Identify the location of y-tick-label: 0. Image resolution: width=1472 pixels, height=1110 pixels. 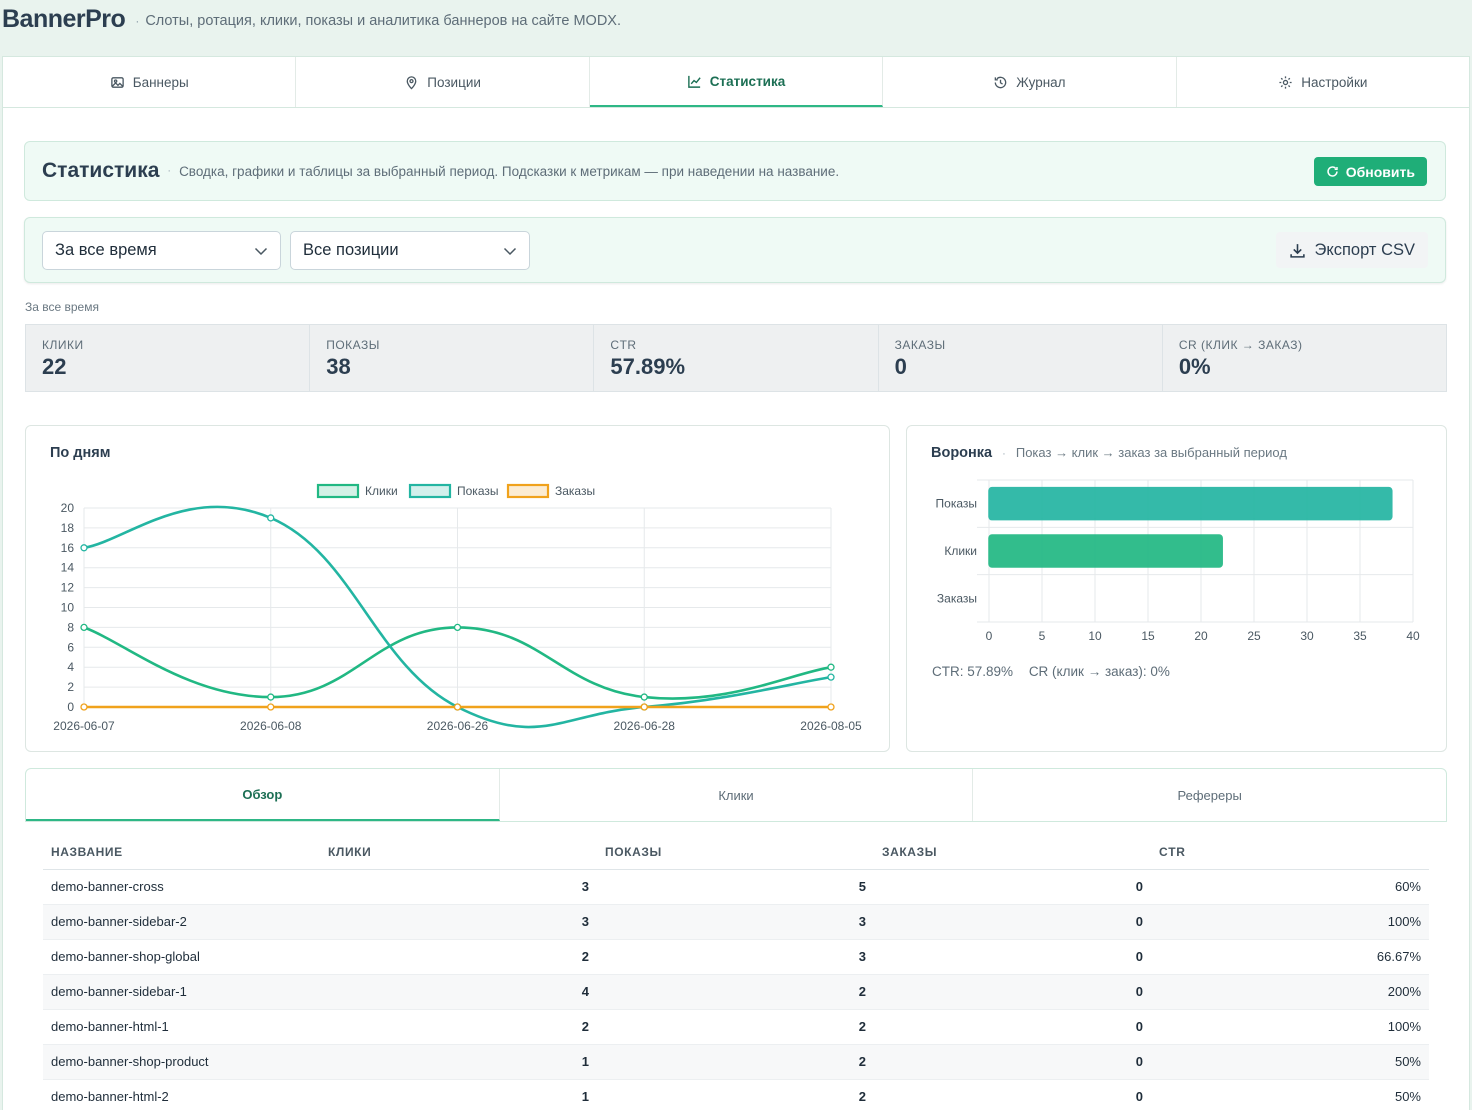
(70, 707).